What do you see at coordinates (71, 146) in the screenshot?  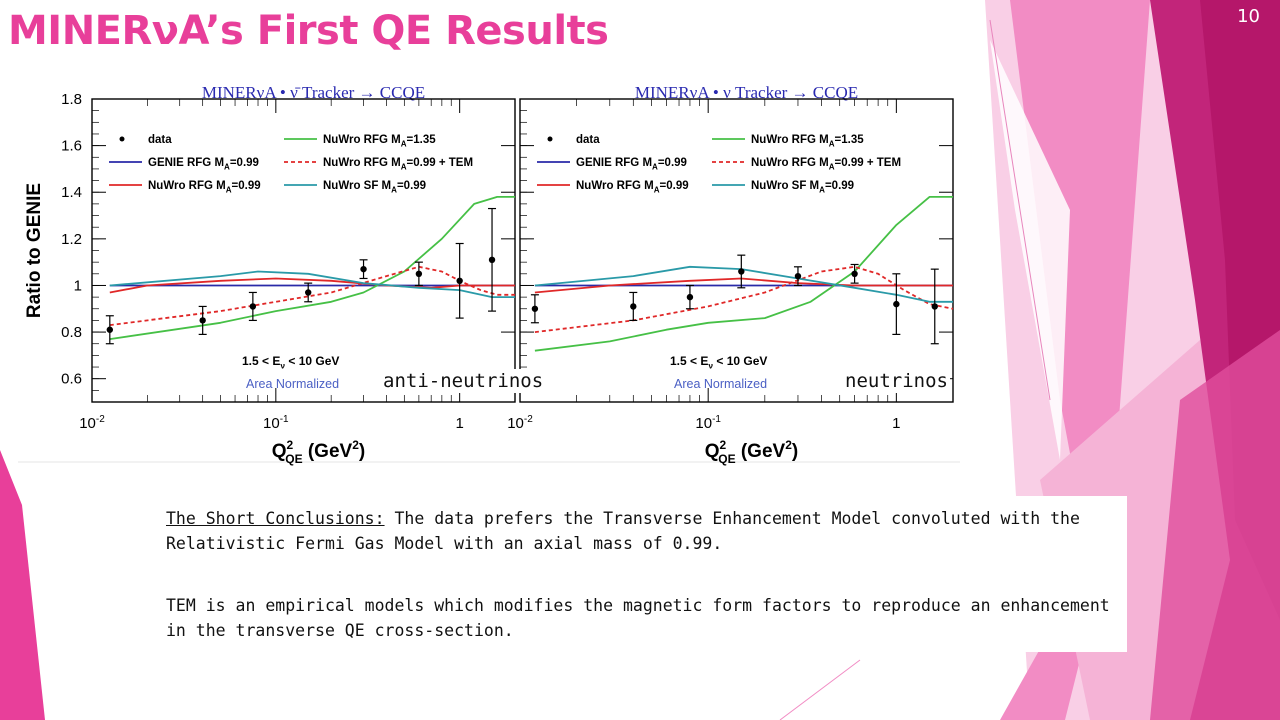 I see `y-tick-label: 1.6` at bounding box center [71, 146].